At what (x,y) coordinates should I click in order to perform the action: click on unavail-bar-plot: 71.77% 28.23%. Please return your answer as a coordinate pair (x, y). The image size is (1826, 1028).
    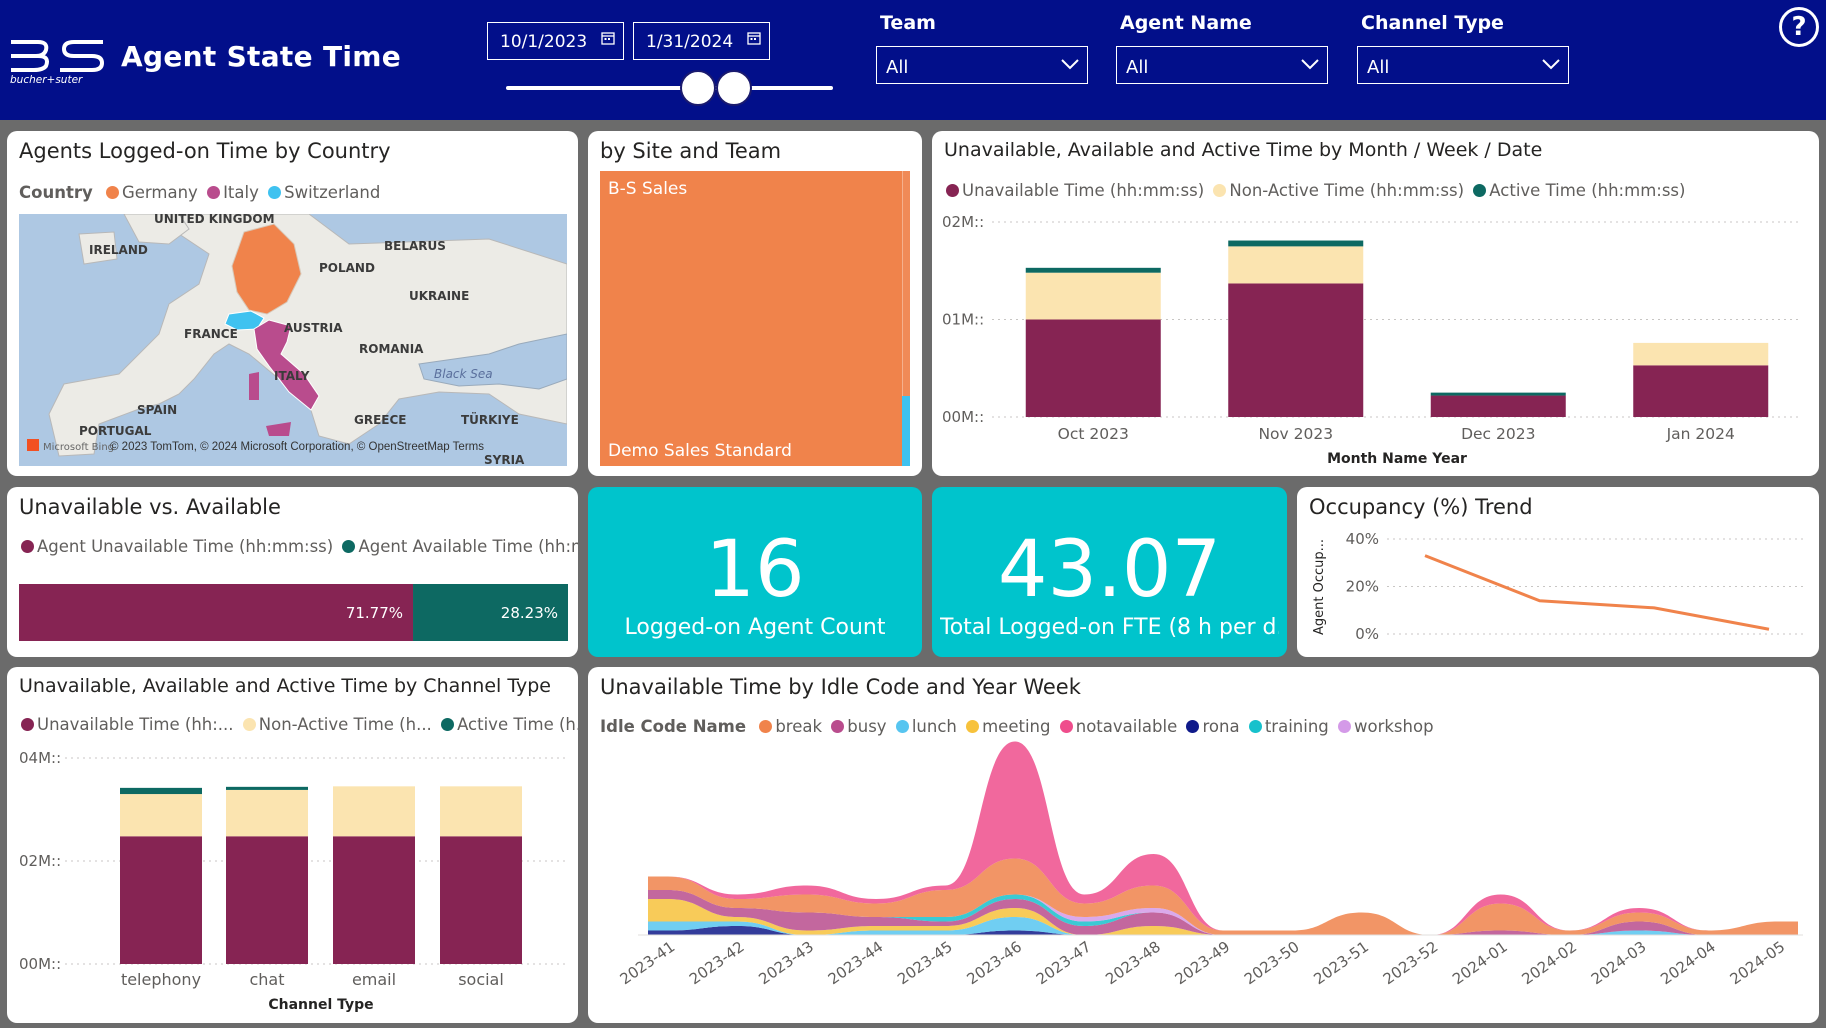
    Looking at the image, I should click on (293, 612).